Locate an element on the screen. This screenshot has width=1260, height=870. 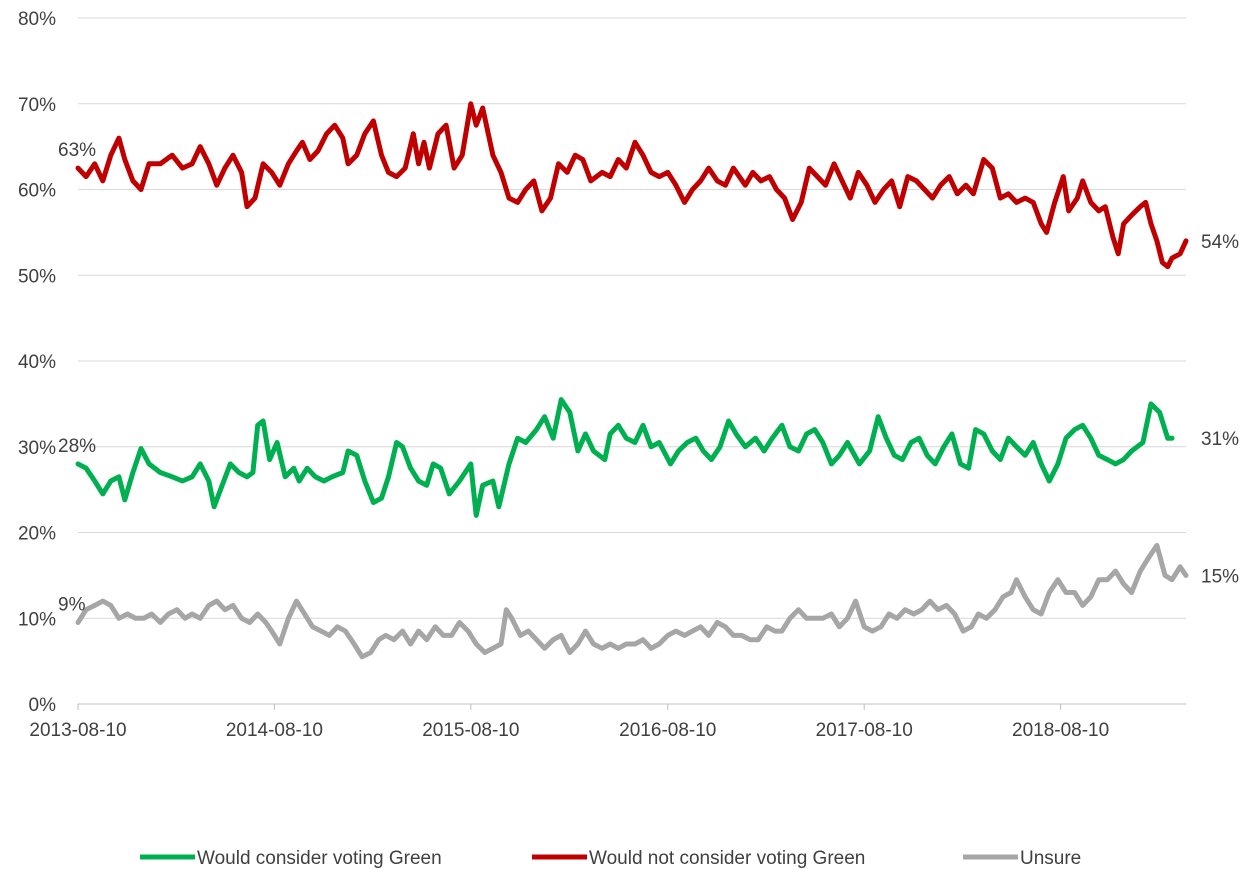
y-tick-label: 50% is located at coordinates (37, 276).